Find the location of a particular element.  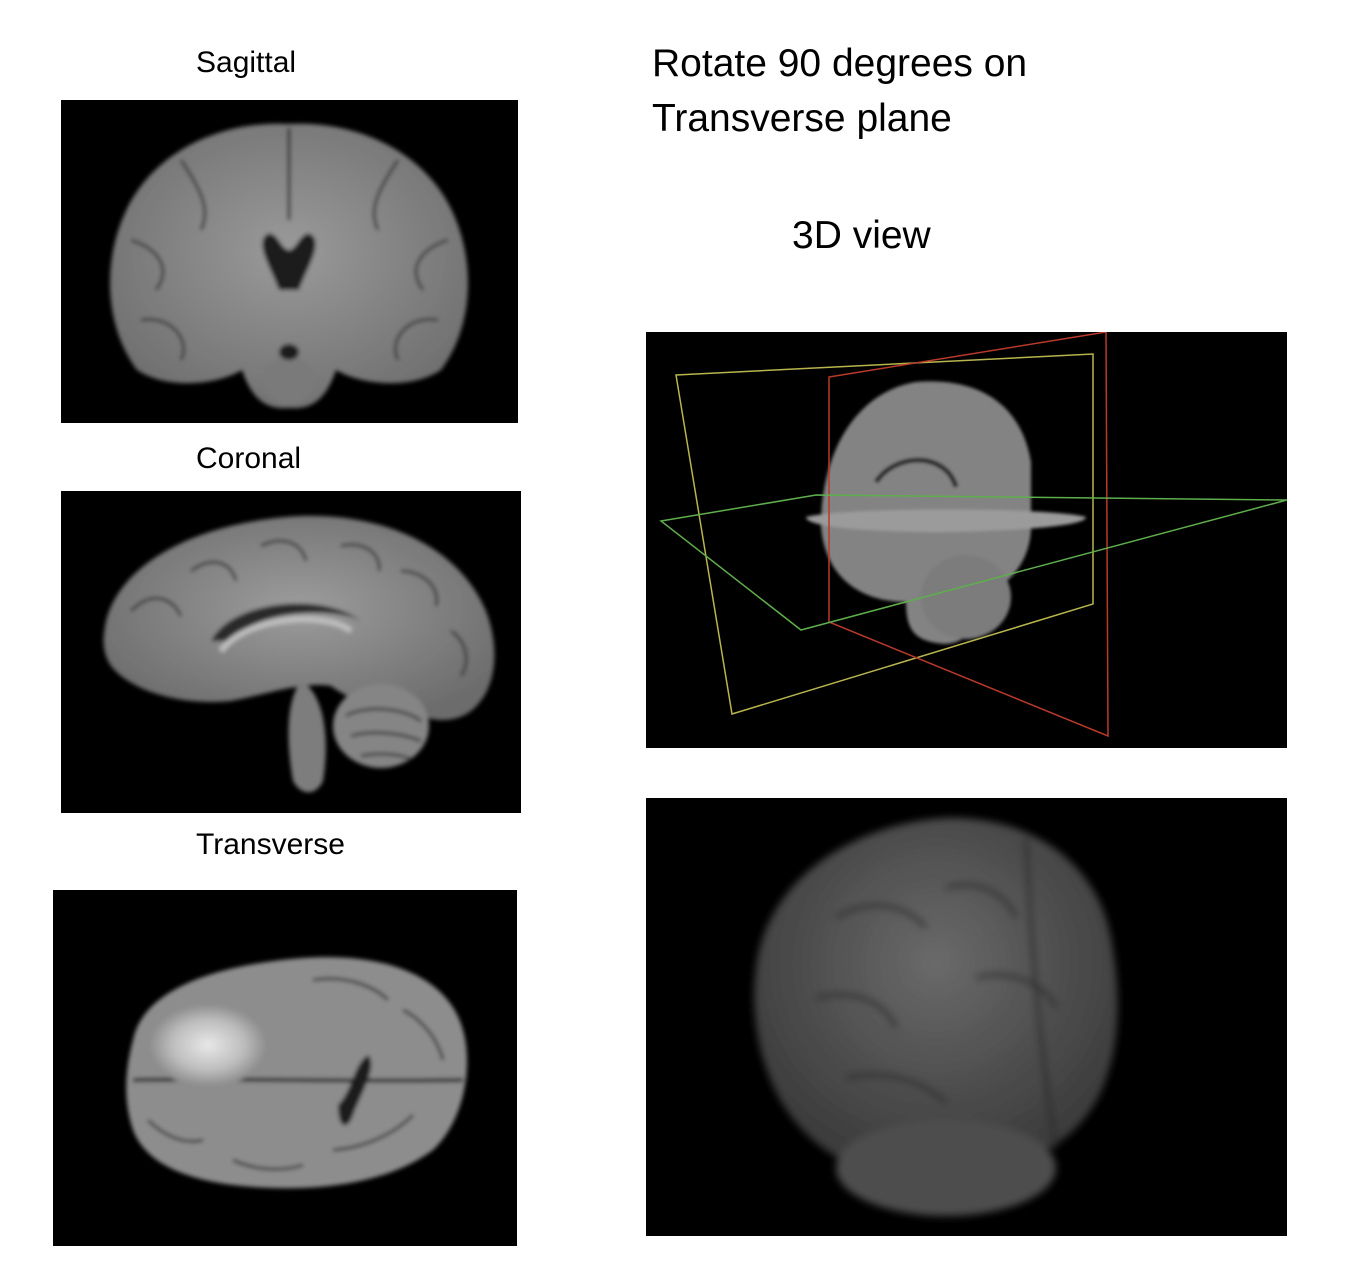

sagittal-slice-image is located at coordinates (289, 261).